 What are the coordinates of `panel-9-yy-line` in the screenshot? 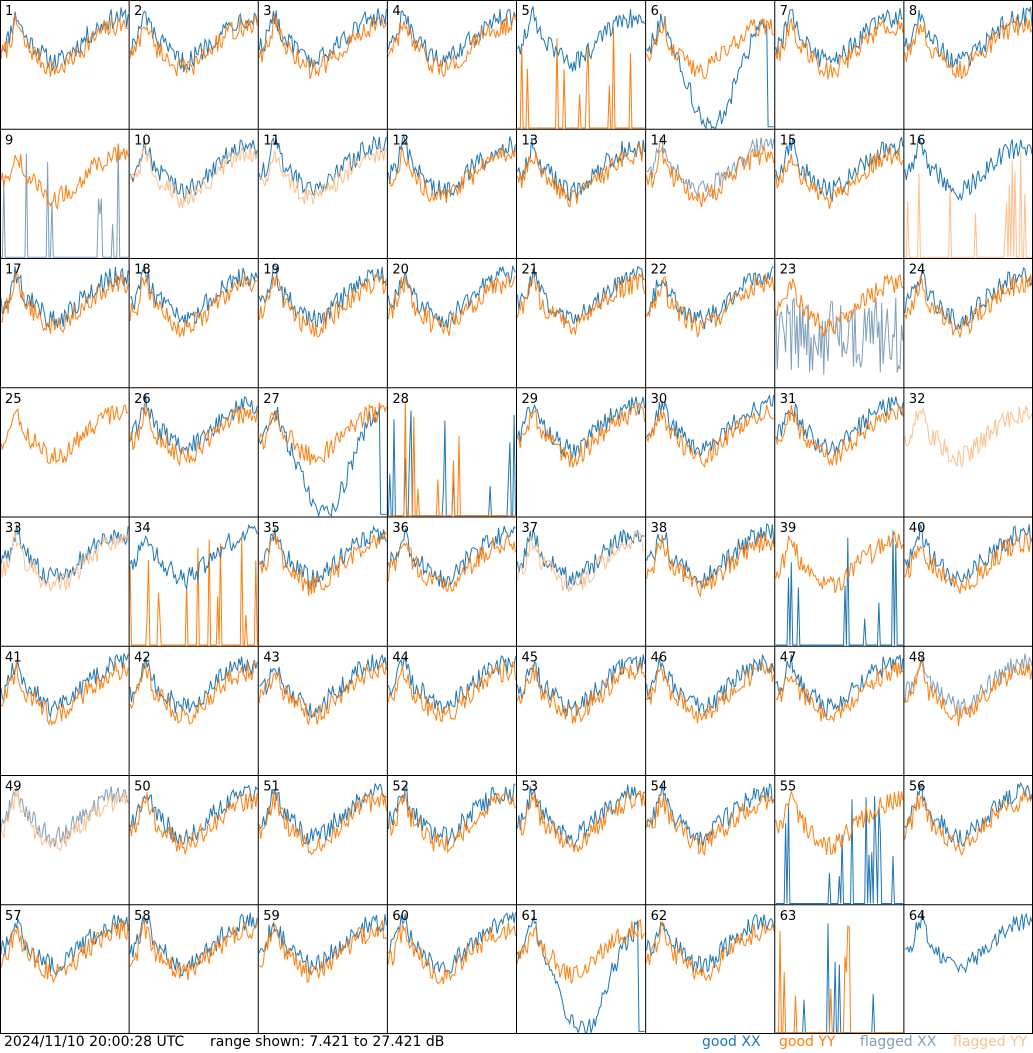 It's located at (64, 177).